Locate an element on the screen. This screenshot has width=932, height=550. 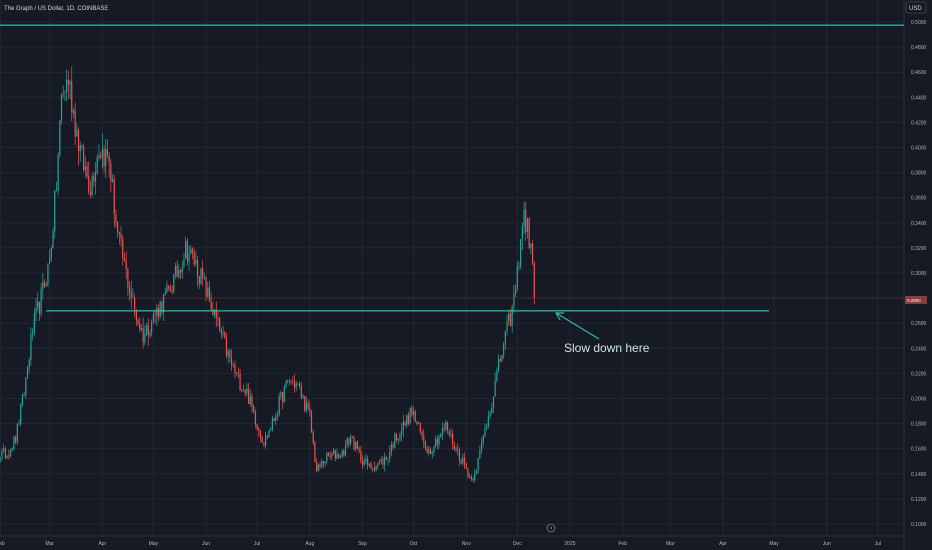
flash-icon-circle is located at coordinates (551, 528).